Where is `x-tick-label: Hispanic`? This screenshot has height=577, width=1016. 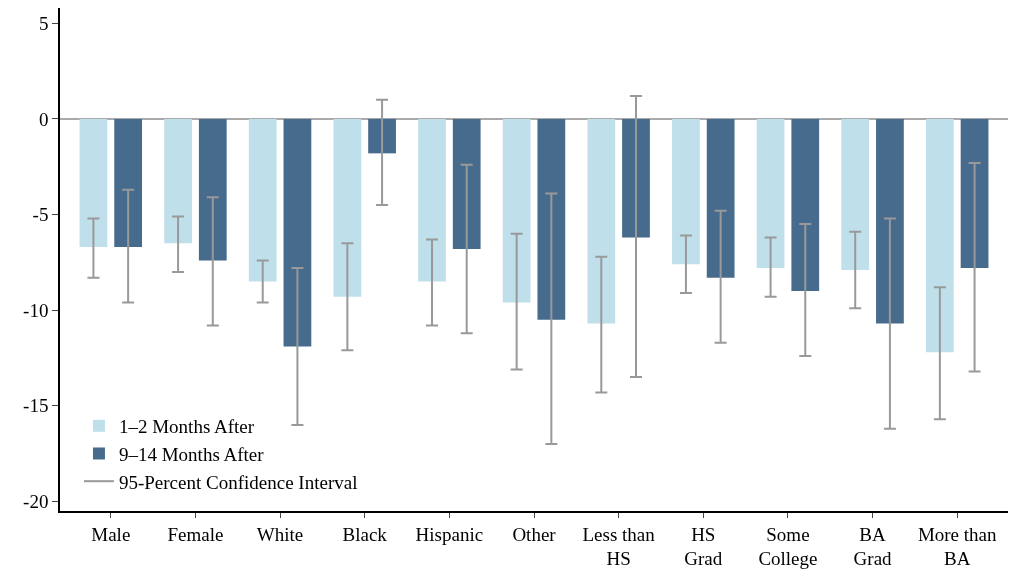 x-tick-label: Hispanic is located at coordinates (449, 534).